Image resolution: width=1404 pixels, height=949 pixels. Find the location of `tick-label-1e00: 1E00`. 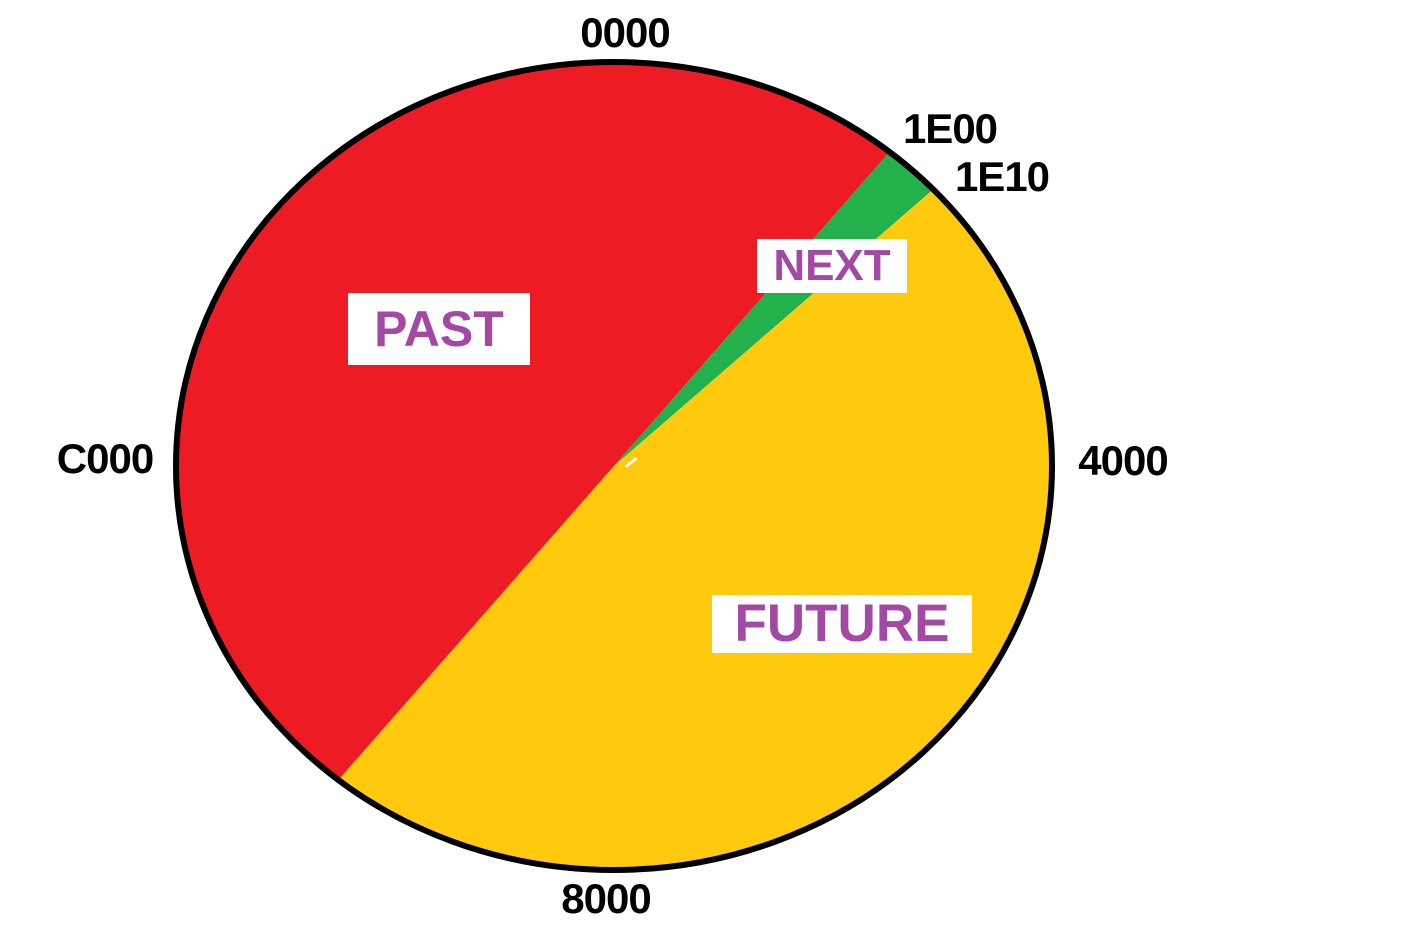

tick-label-1e00: 1E00 is located at coordinates (950, 128).